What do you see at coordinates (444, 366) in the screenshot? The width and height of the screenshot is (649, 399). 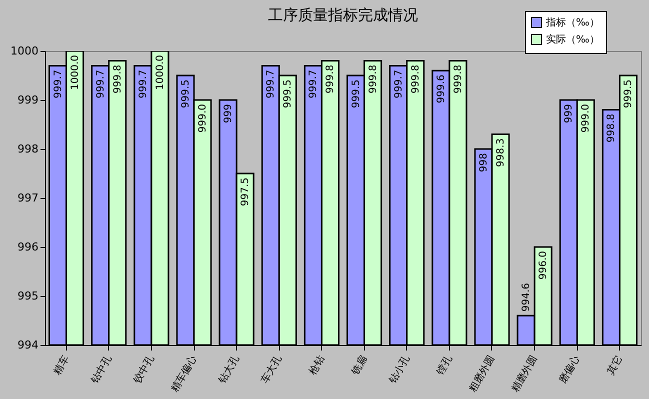 I see `x-tick-label: 镗孔` at bounding box center [444, 366].